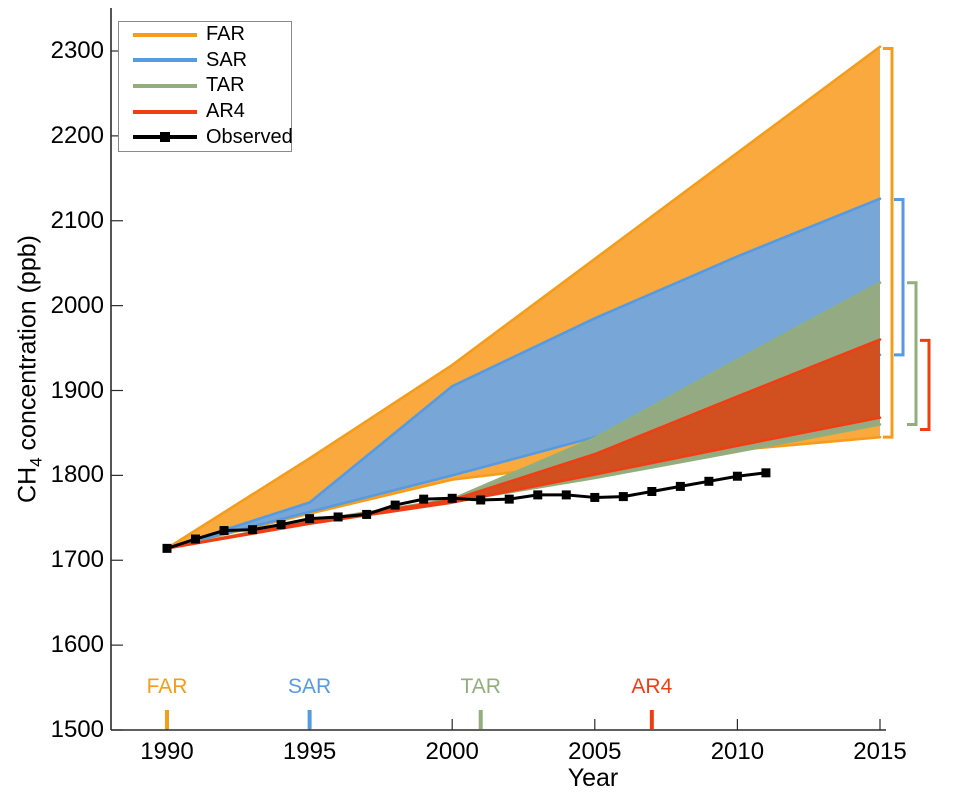 This screenshot has height=795, width=956. I want to click on sar-range-bracket, so click(899, 277).